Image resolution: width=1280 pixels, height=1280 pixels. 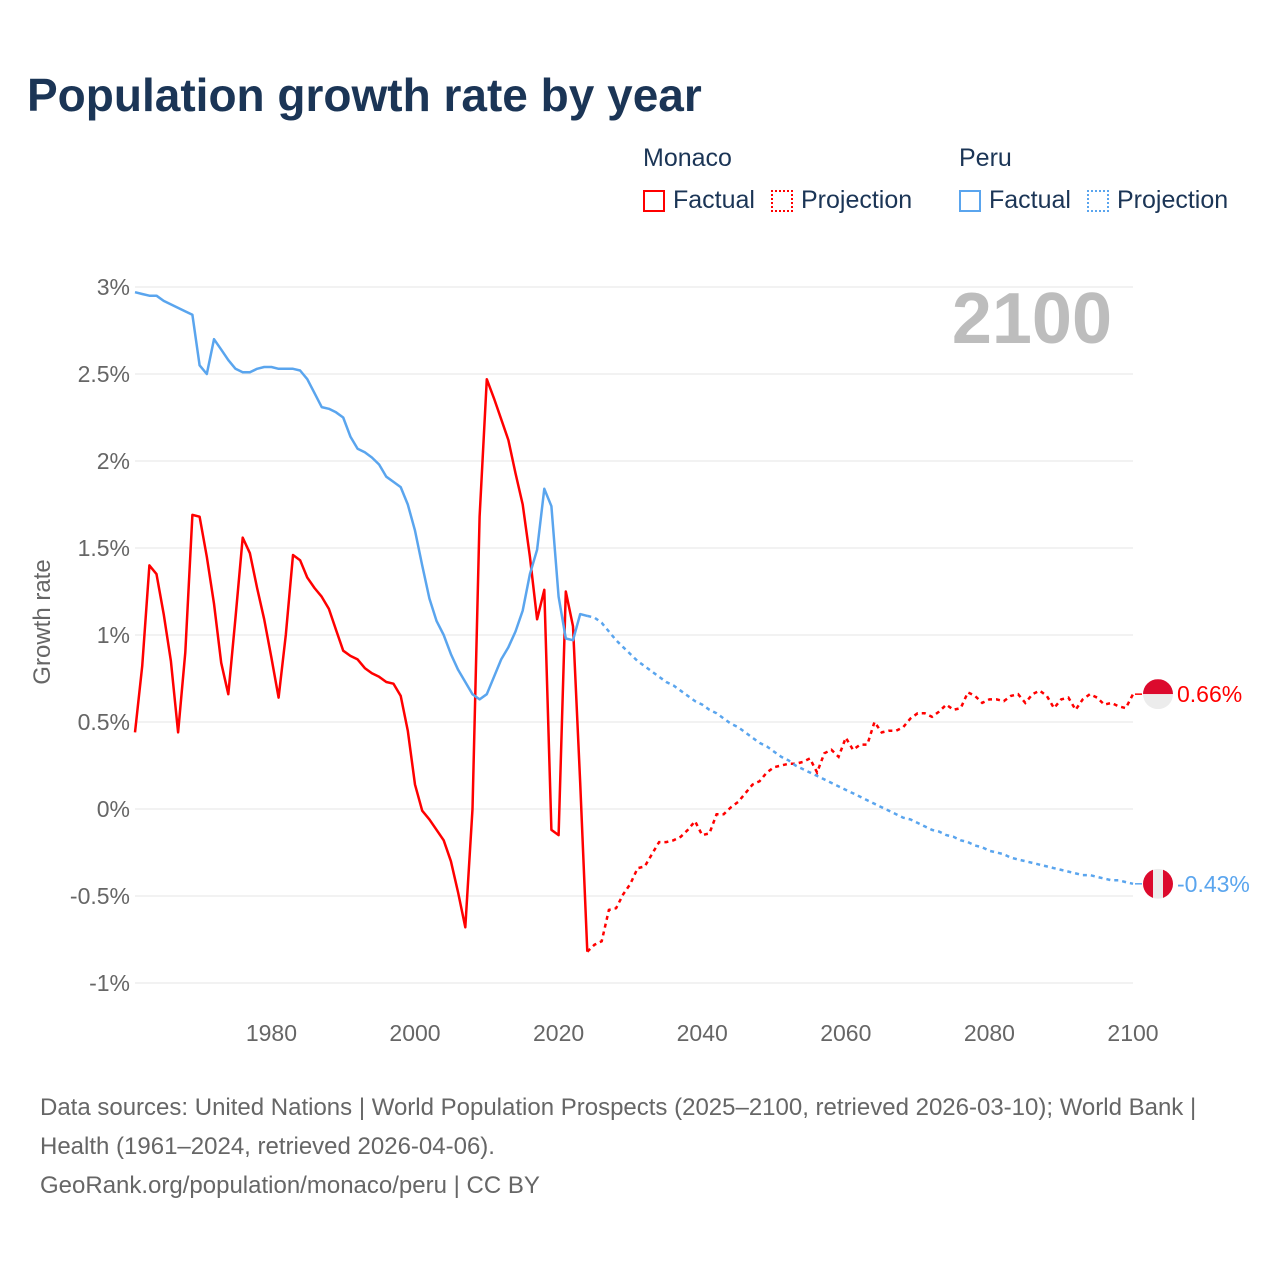 I want to click on peru-factual-line, so click(x=361, y=495).